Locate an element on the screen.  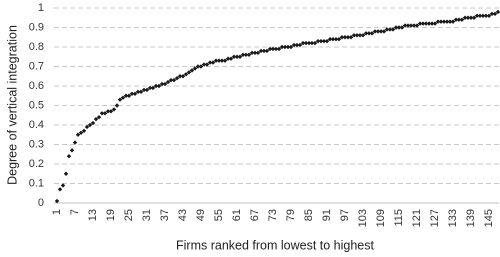
x-tick-label: 1 is located at coordinates (57, 212).